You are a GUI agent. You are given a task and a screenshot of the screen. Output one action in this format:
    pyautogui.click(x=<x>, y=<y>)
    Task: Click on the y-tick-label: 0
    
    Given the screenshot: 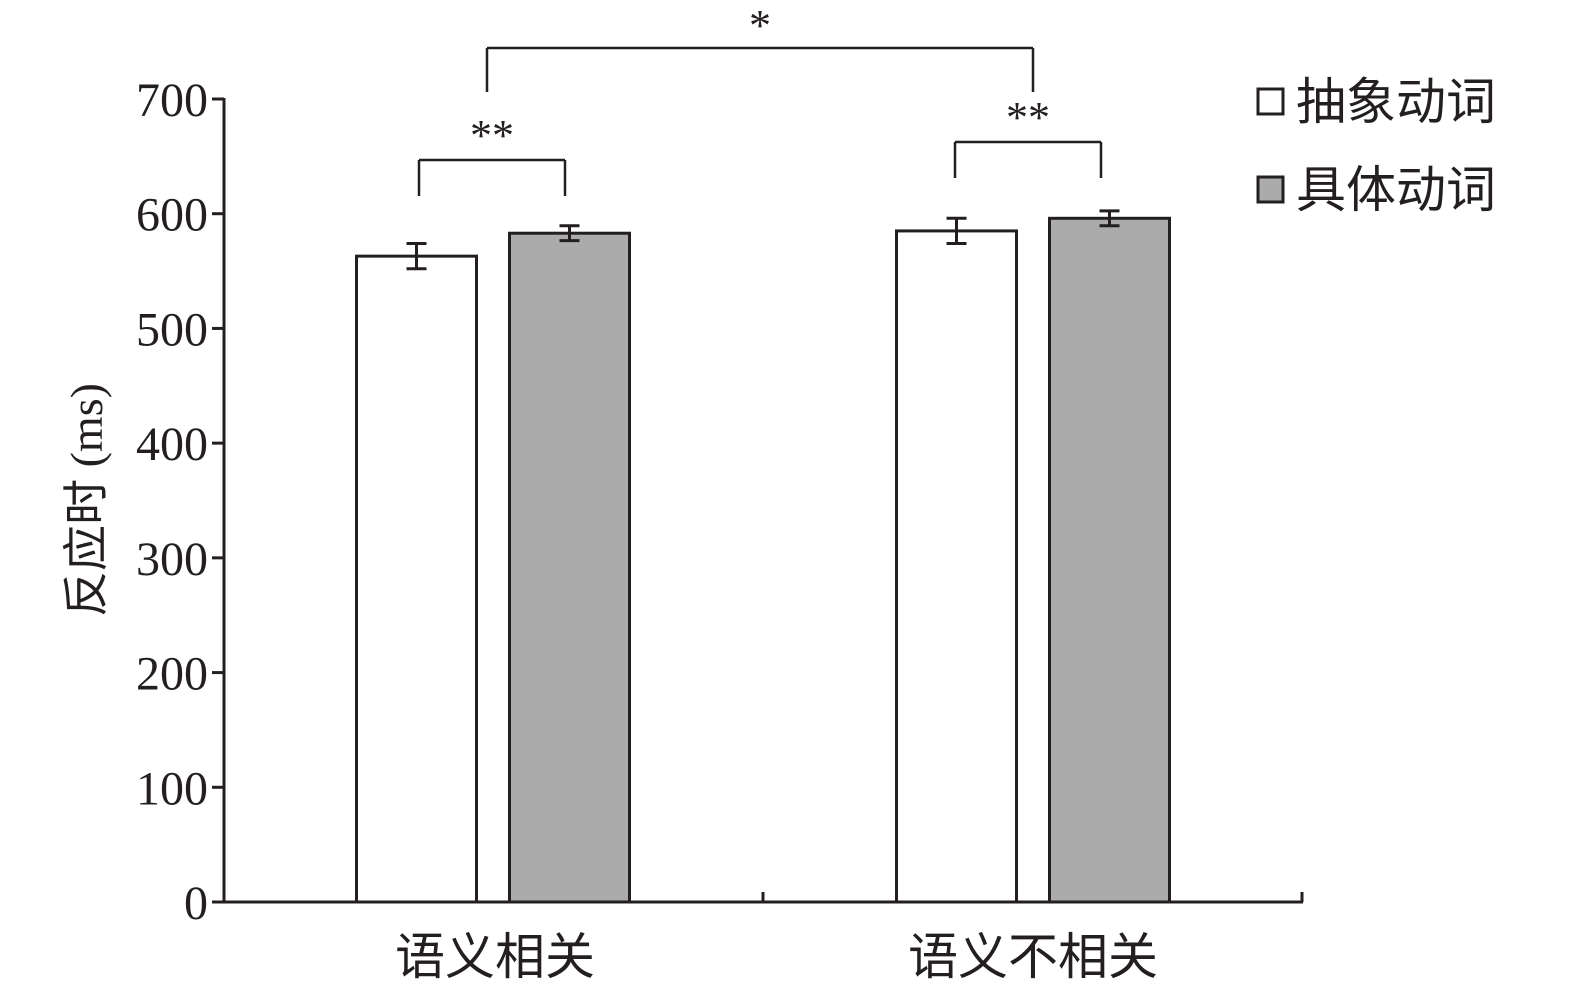 What is the action you would take?
    pyautogui.click(x=196, y=903)
    